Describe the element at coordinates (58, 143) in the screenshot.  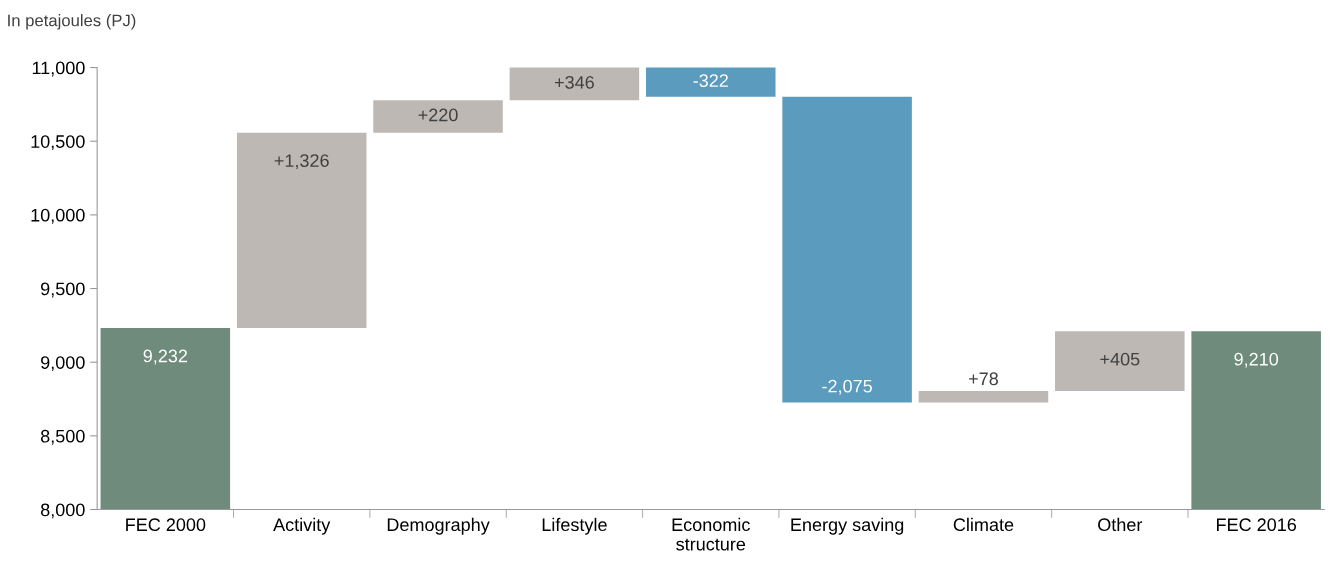
I see `y-tick-label: 10,500` at that location.